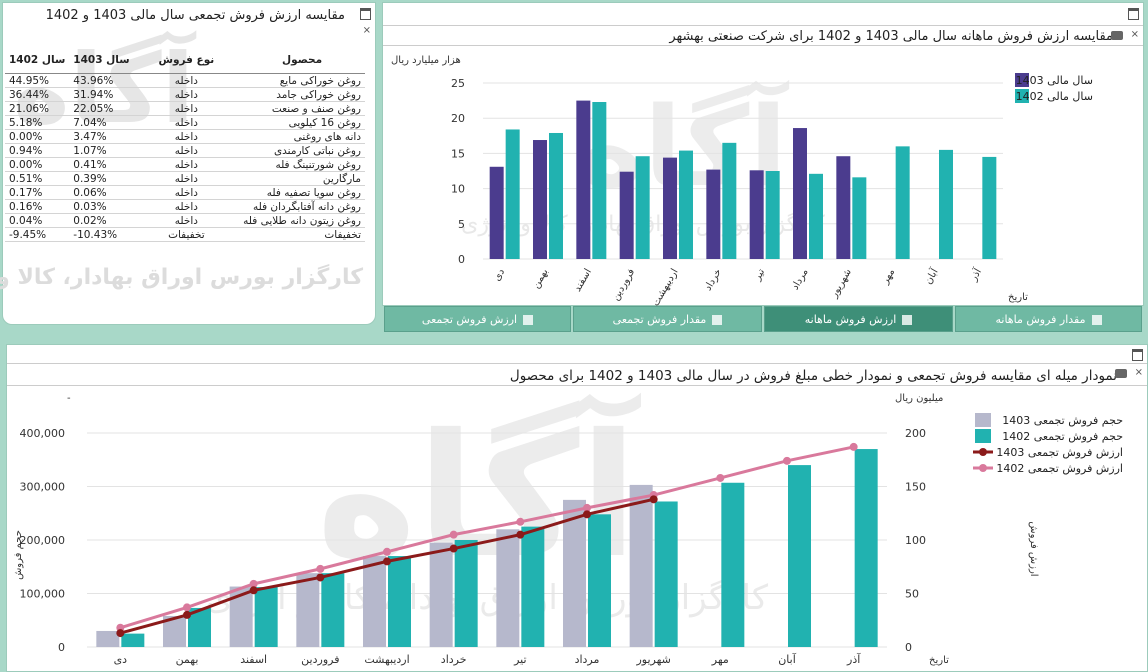  Describe the element at coordinates (101, 60) in the screenshot. I see `col-1403: سال 1403` at that location.